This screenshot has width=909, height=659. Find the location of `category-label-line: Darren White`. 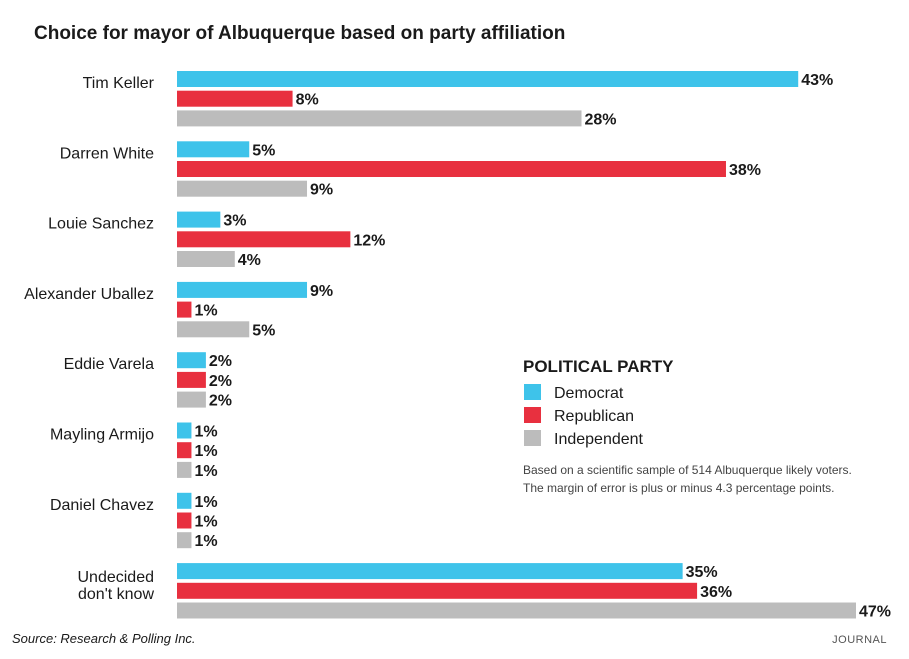

category-label-line: Darren White is located at coordinates (107, 153).